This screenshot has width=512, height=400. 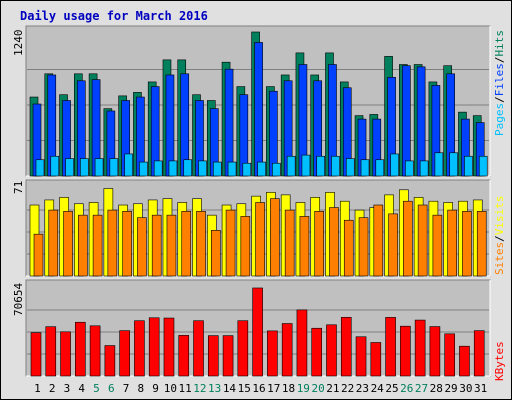 I want to click on day-label: 18, so click(x=288, y=388).